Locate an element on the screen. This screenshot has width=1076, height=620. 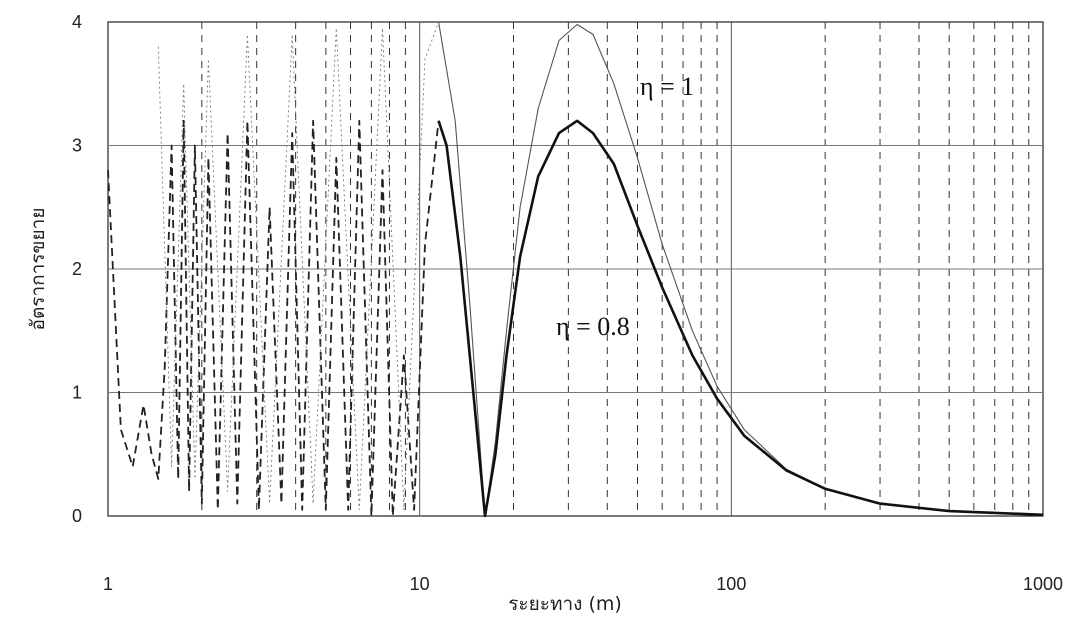
y-axis-title: อัตราการขยาย is located at coordinates (38, 269).